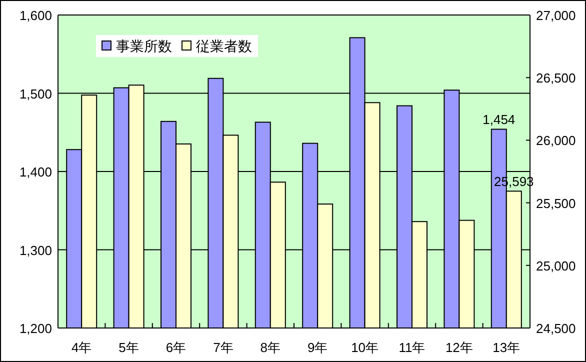 The width and height of the screenshot is (586, 362). What do you see at coordinates (224, 46) in the screenshot?
I see `legend-label: 従業者数` at bounding box center [224, 46].